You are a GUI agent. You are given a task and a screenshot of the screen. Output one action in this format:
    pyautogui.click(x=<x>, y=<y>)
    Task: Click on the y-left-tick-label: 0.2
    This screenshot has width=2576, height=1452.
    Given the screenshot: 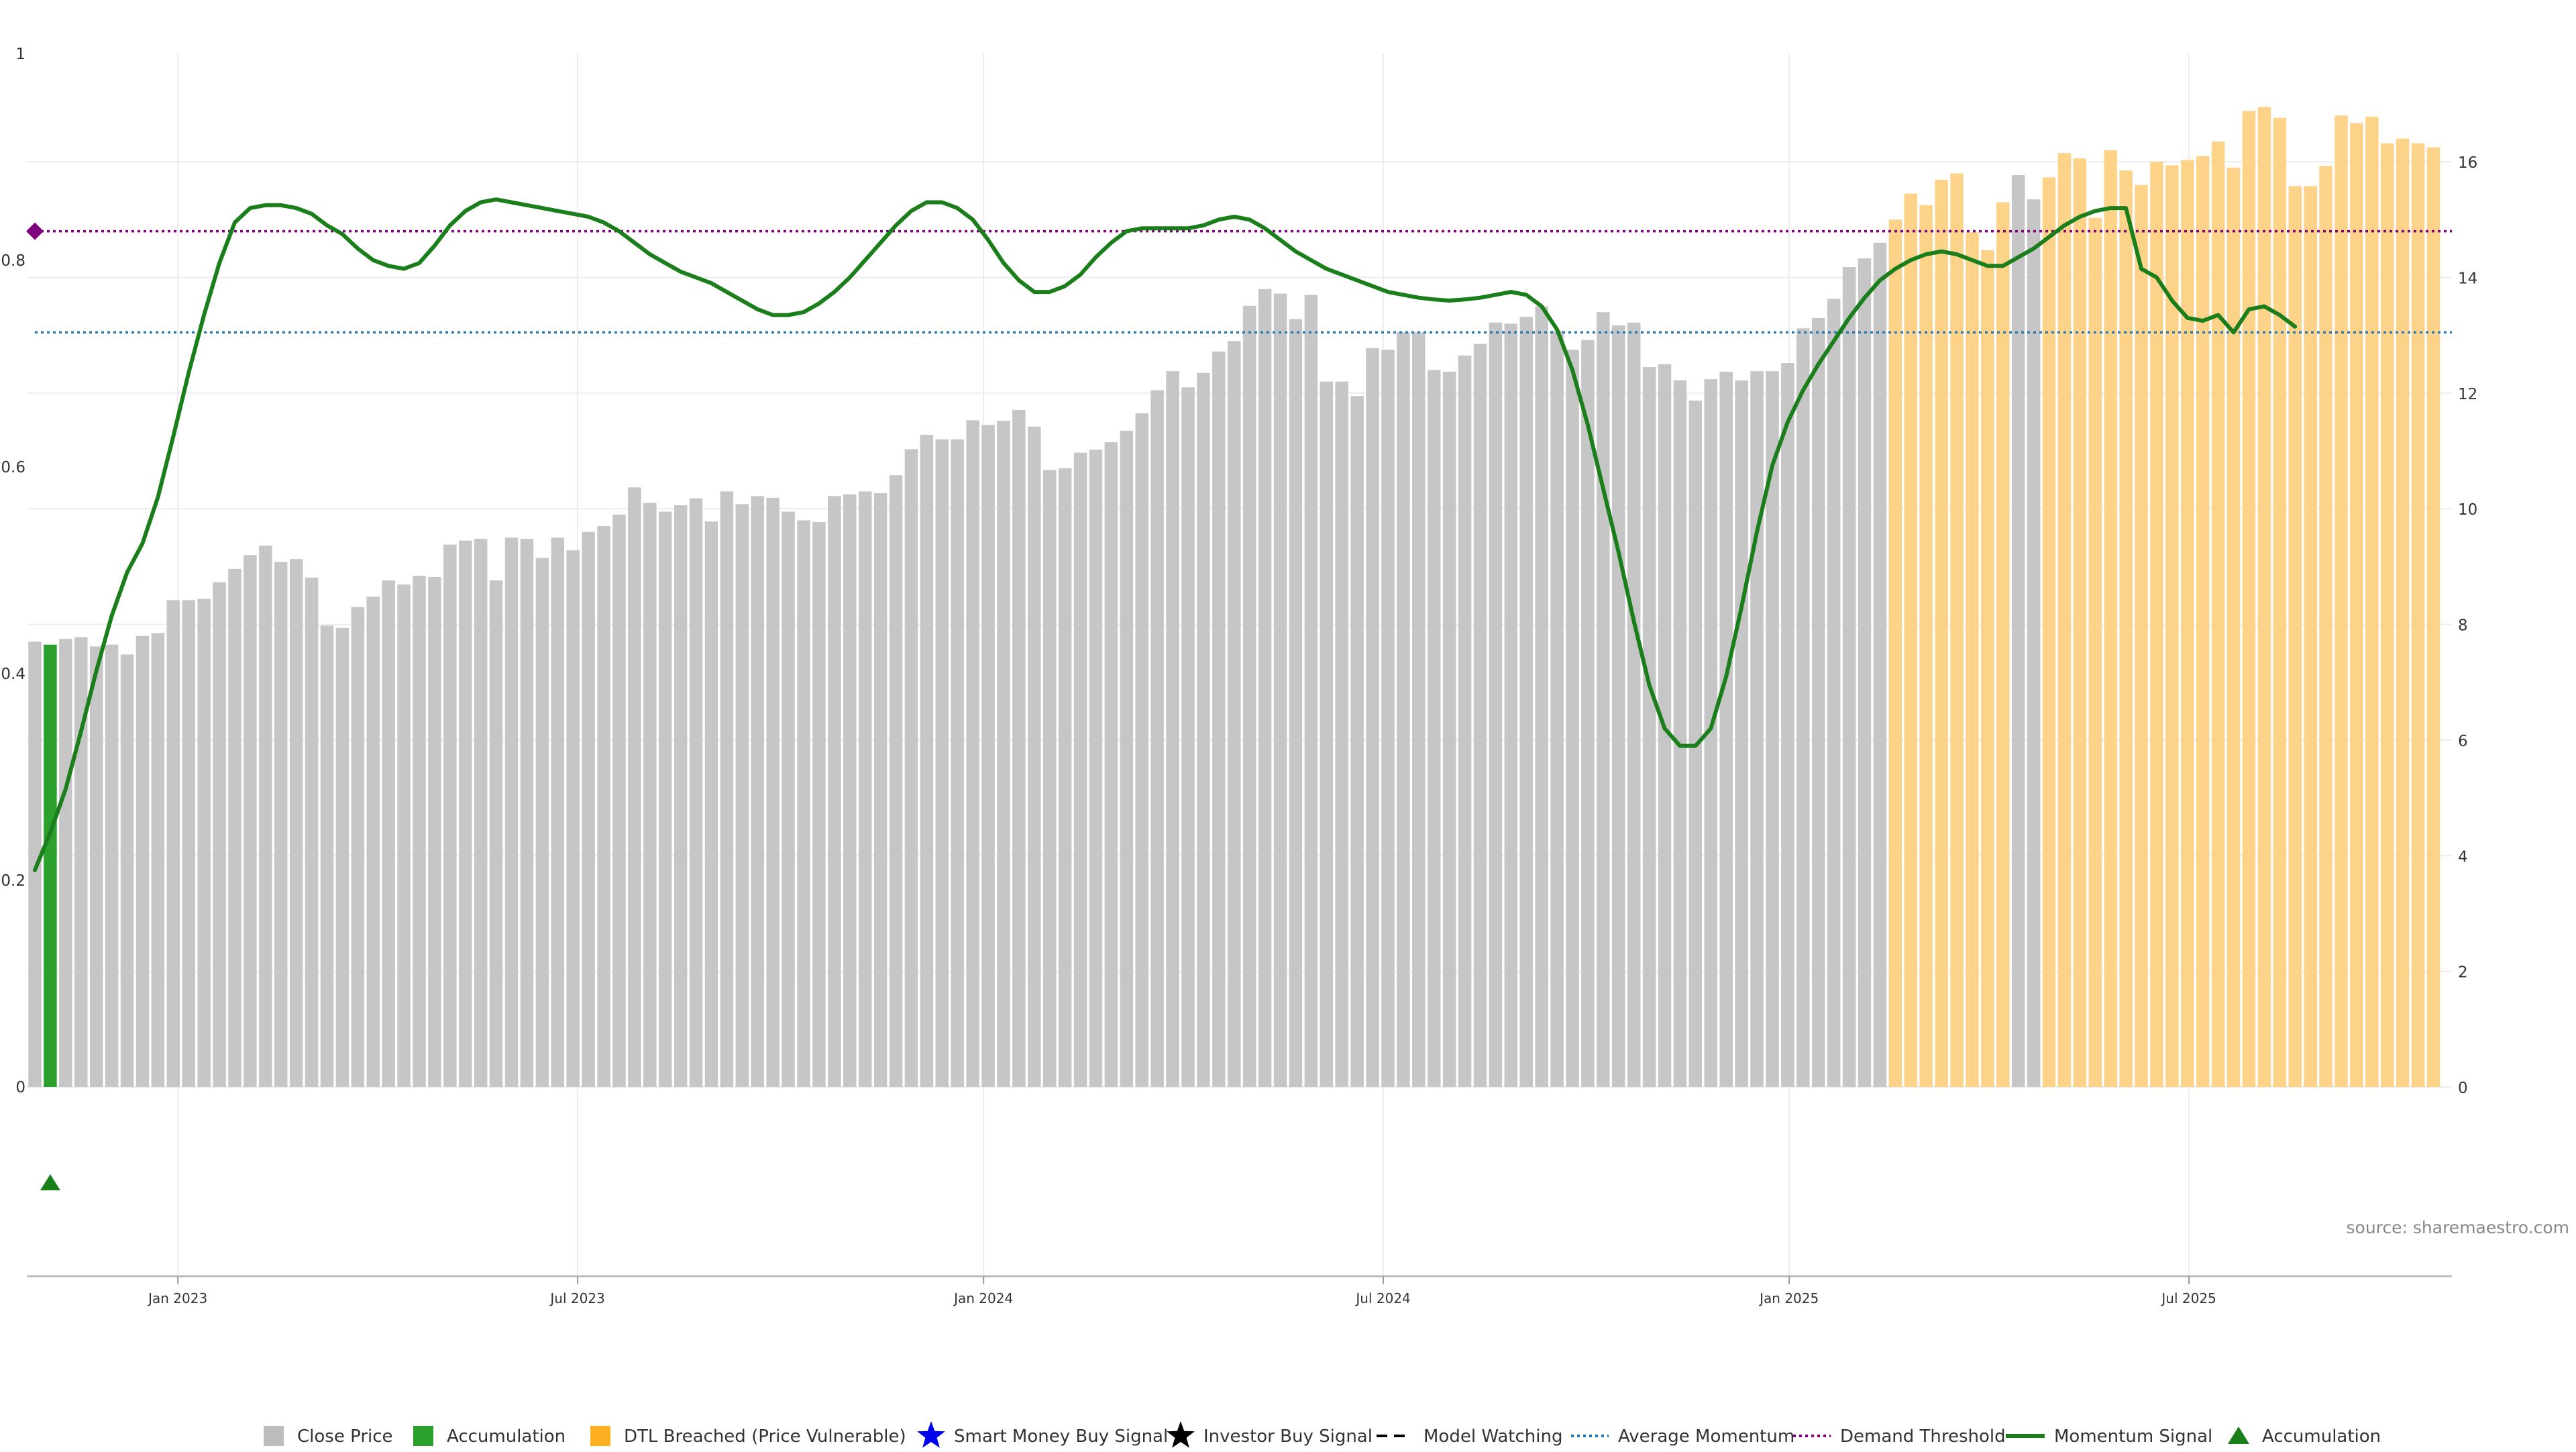 What is the action you would take?
    pyautogui.click(x=13, y=881)
    